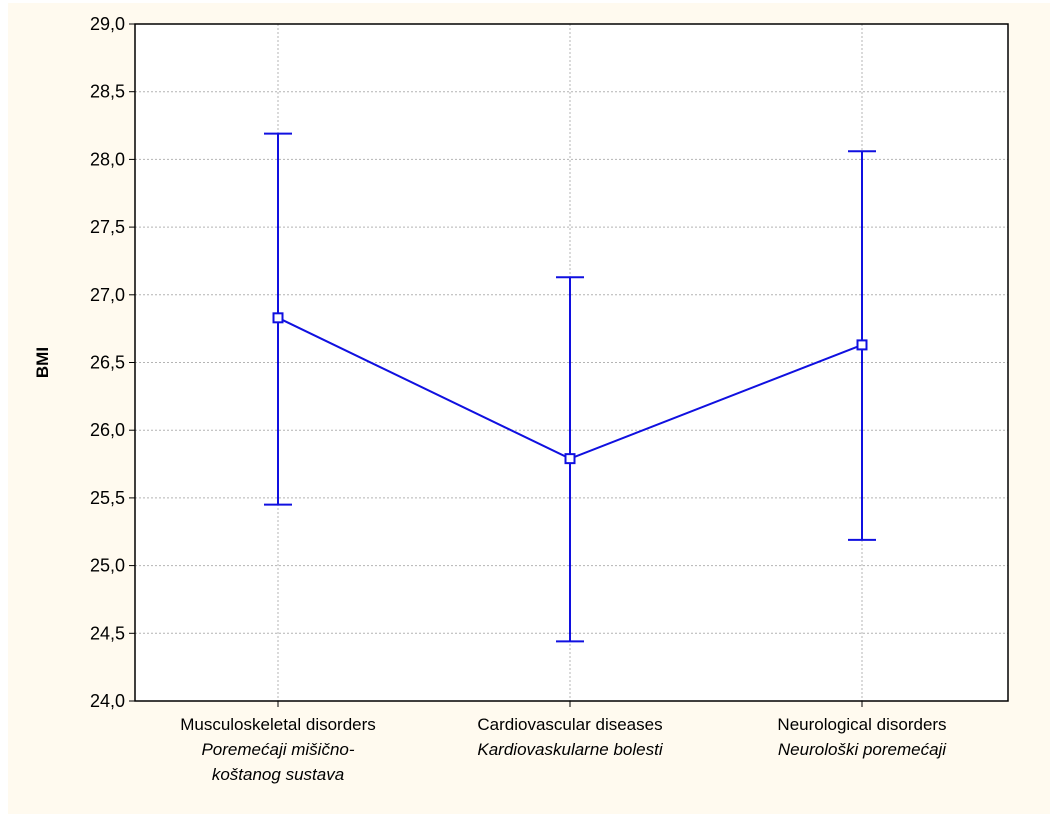  I want to click on y-tick-label: 26,5, so click(107, 363).